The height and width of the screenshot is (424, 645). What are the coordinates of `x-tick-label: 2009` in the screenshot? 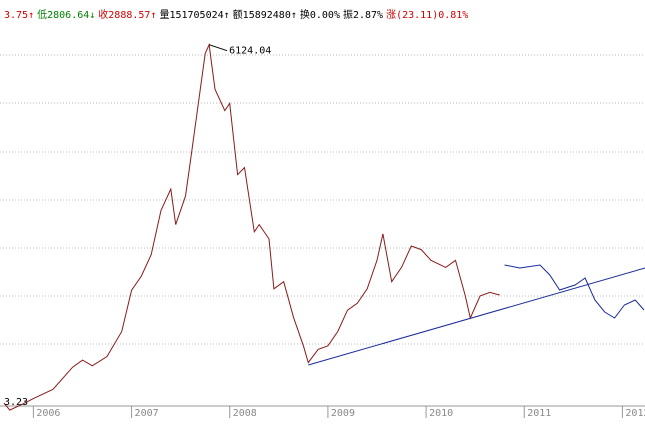 It's located at (343, 413).